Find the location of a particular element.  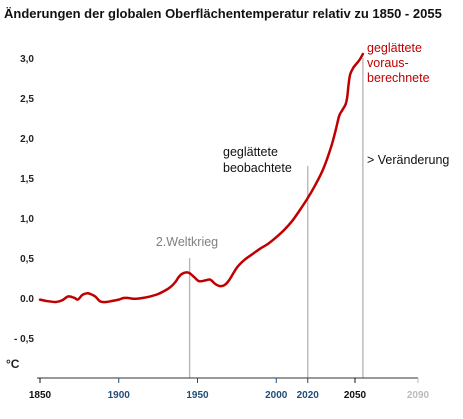

y-tick-label: 2,0 is located at coordinates (27, 139).